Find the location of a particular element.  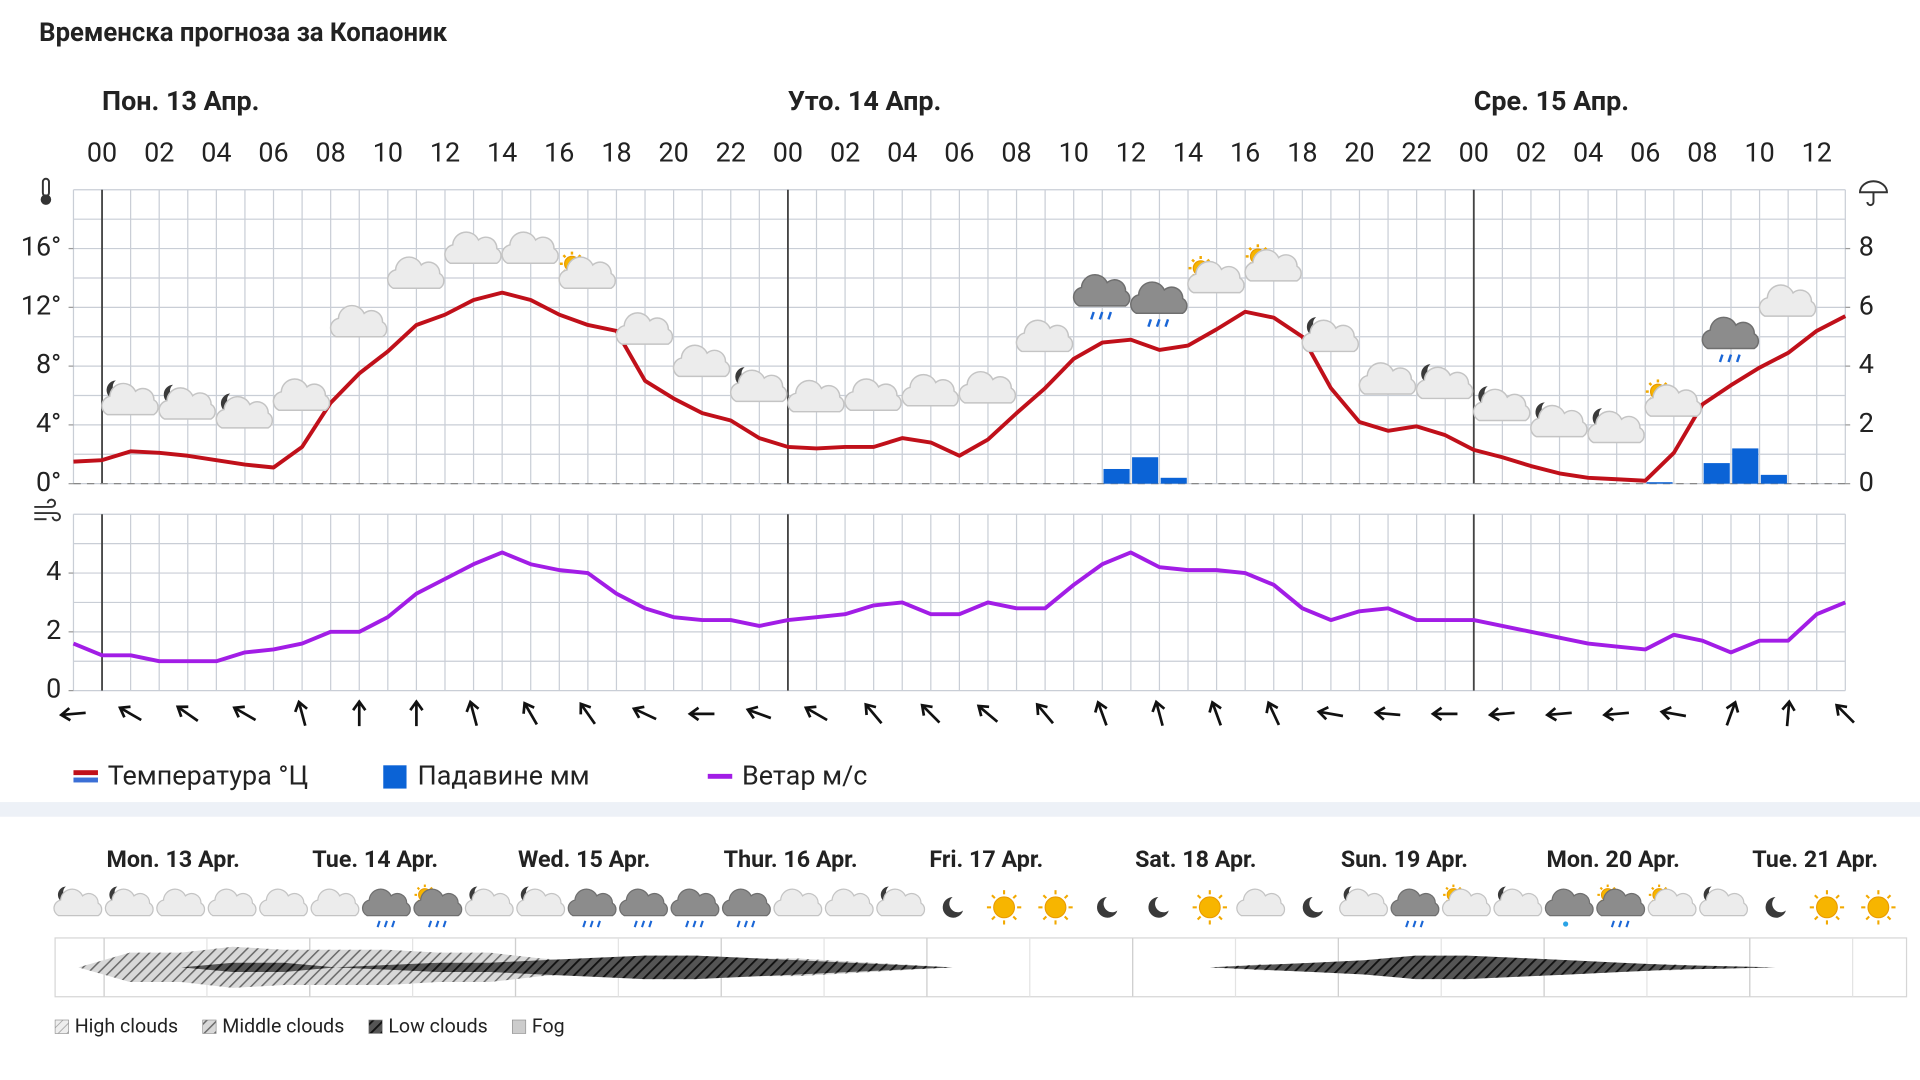

day-label: Tue. 14 Apr. is located at coordinates (375, 859).